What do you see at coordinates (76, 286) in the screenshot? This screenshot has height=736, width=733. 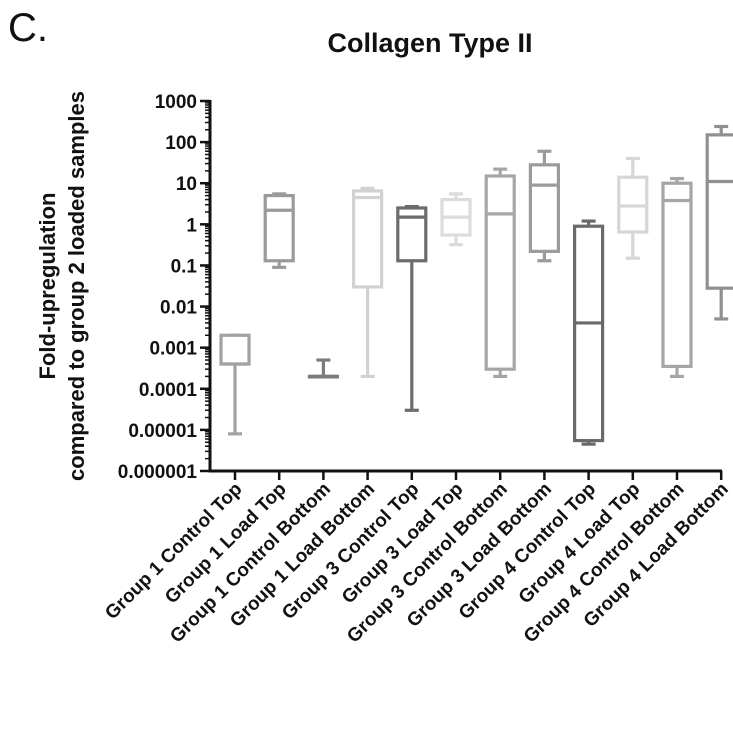 I see `y-axis-title-line-2: compared to group 2 loaded samples` at bounding box center [76, 286].